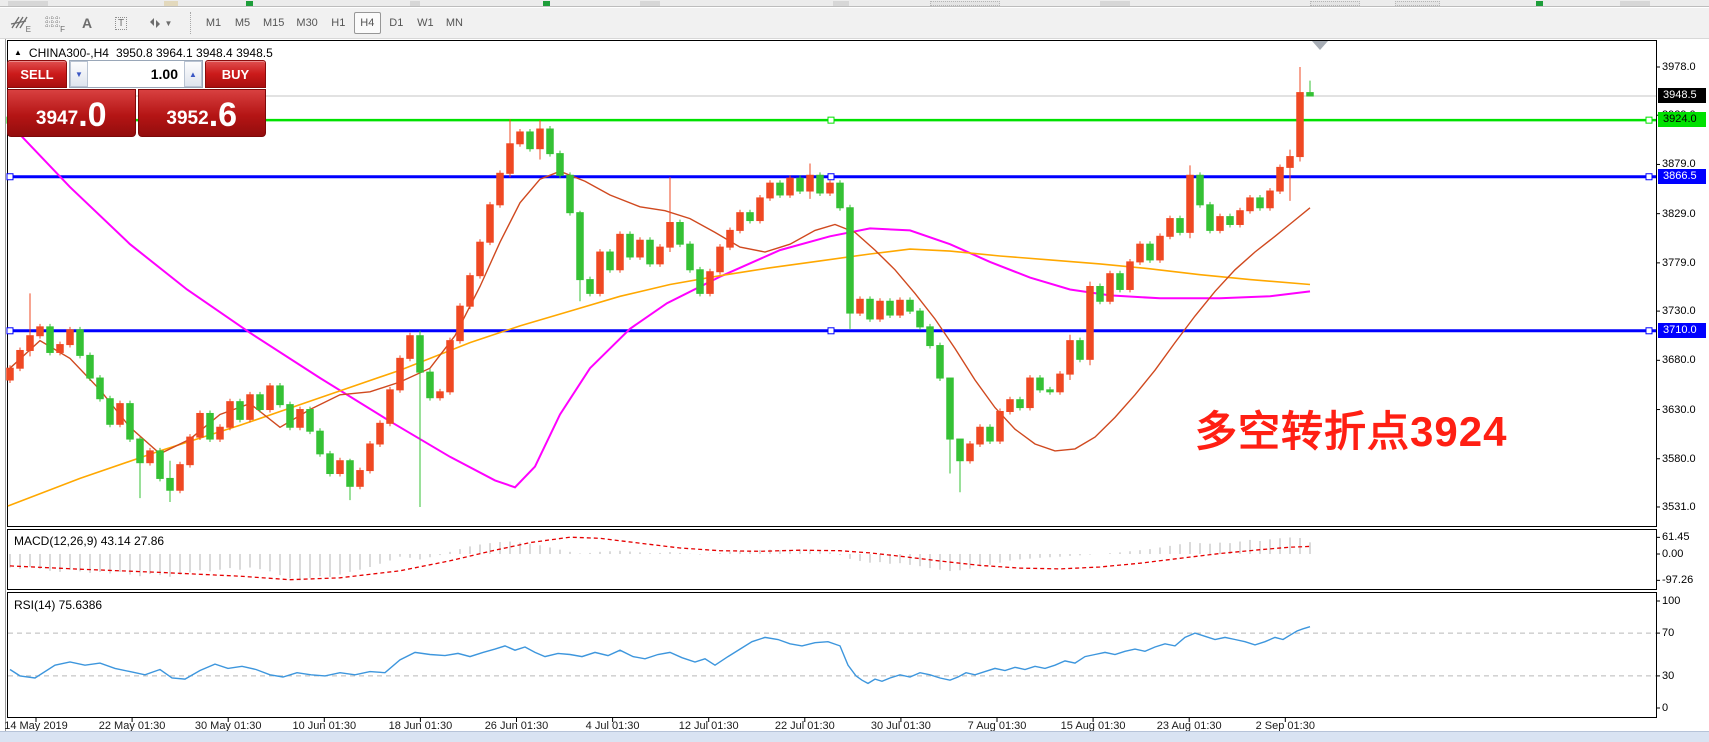 The width and height of the screenshot is (1709, 742). Describe the element at coordinates (854, 23) in the screenshot. I see `toolbar: E F A T ▼ M1 M5 M15 M30 H1 H4 D1 W1 MN` at that location.